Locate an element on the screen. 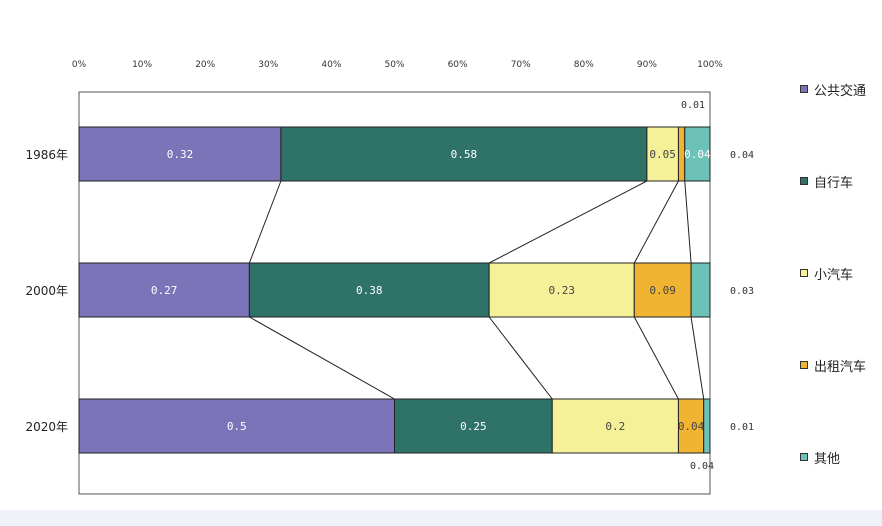 The image size is (882, 526). data-label: 0.2 is located at coordinates (615, 426).